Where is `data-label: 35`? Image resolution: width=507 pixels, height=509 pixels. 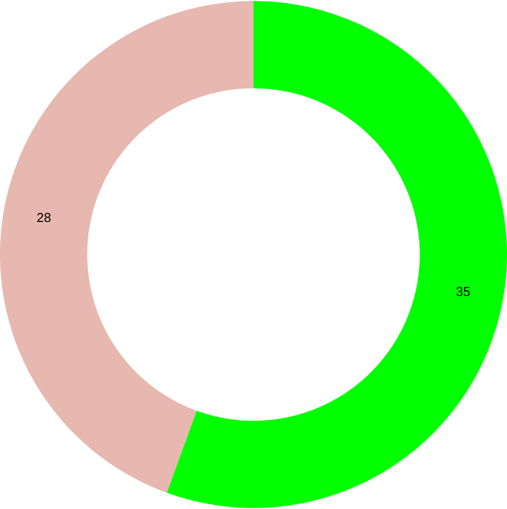
data-label: 35 is located at coordinates (463, 291).